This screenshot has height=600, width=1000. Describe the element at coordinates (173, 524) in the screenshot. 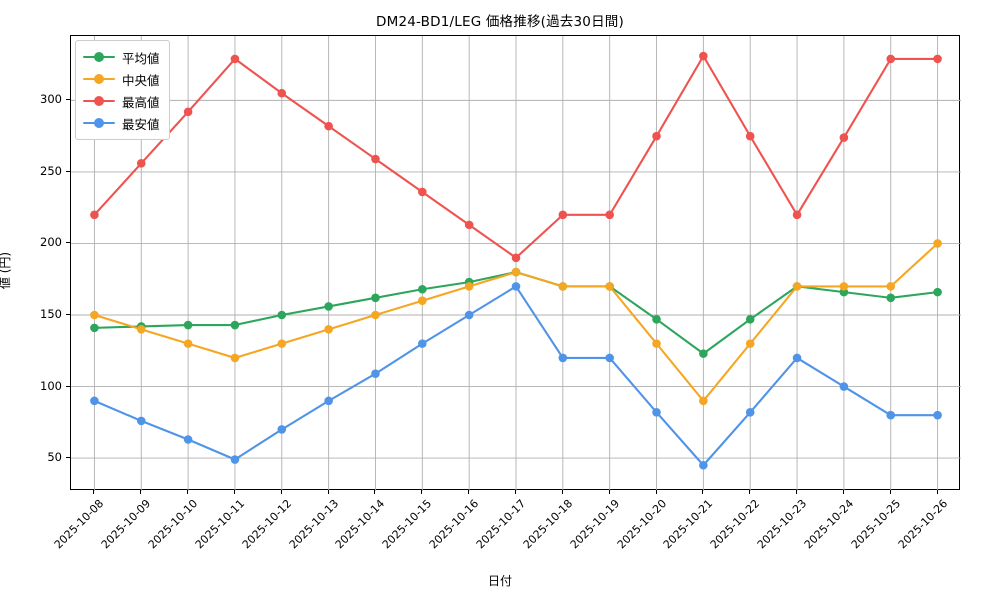

I see `x-tick-label: 2025-10-10` at that location.